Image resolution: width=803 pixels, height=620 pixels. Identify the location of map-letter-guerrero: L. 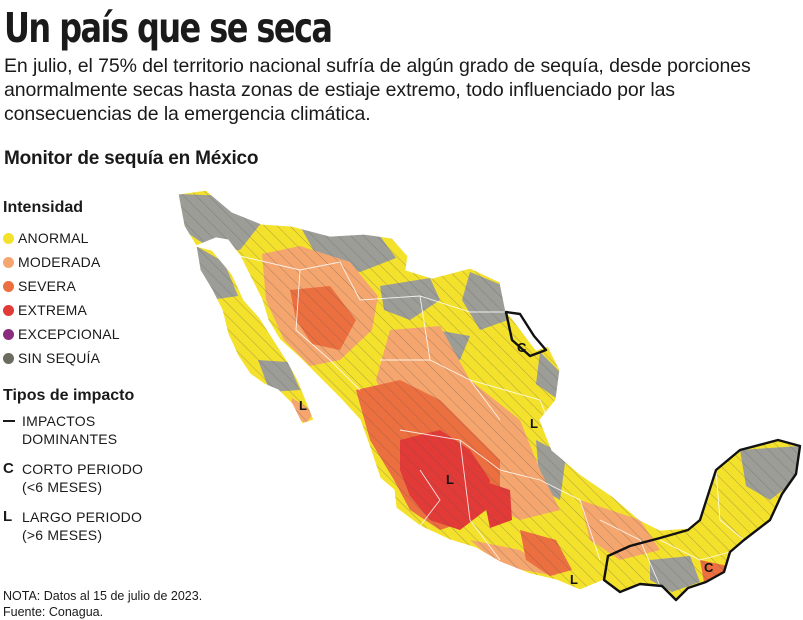
(574, 579).